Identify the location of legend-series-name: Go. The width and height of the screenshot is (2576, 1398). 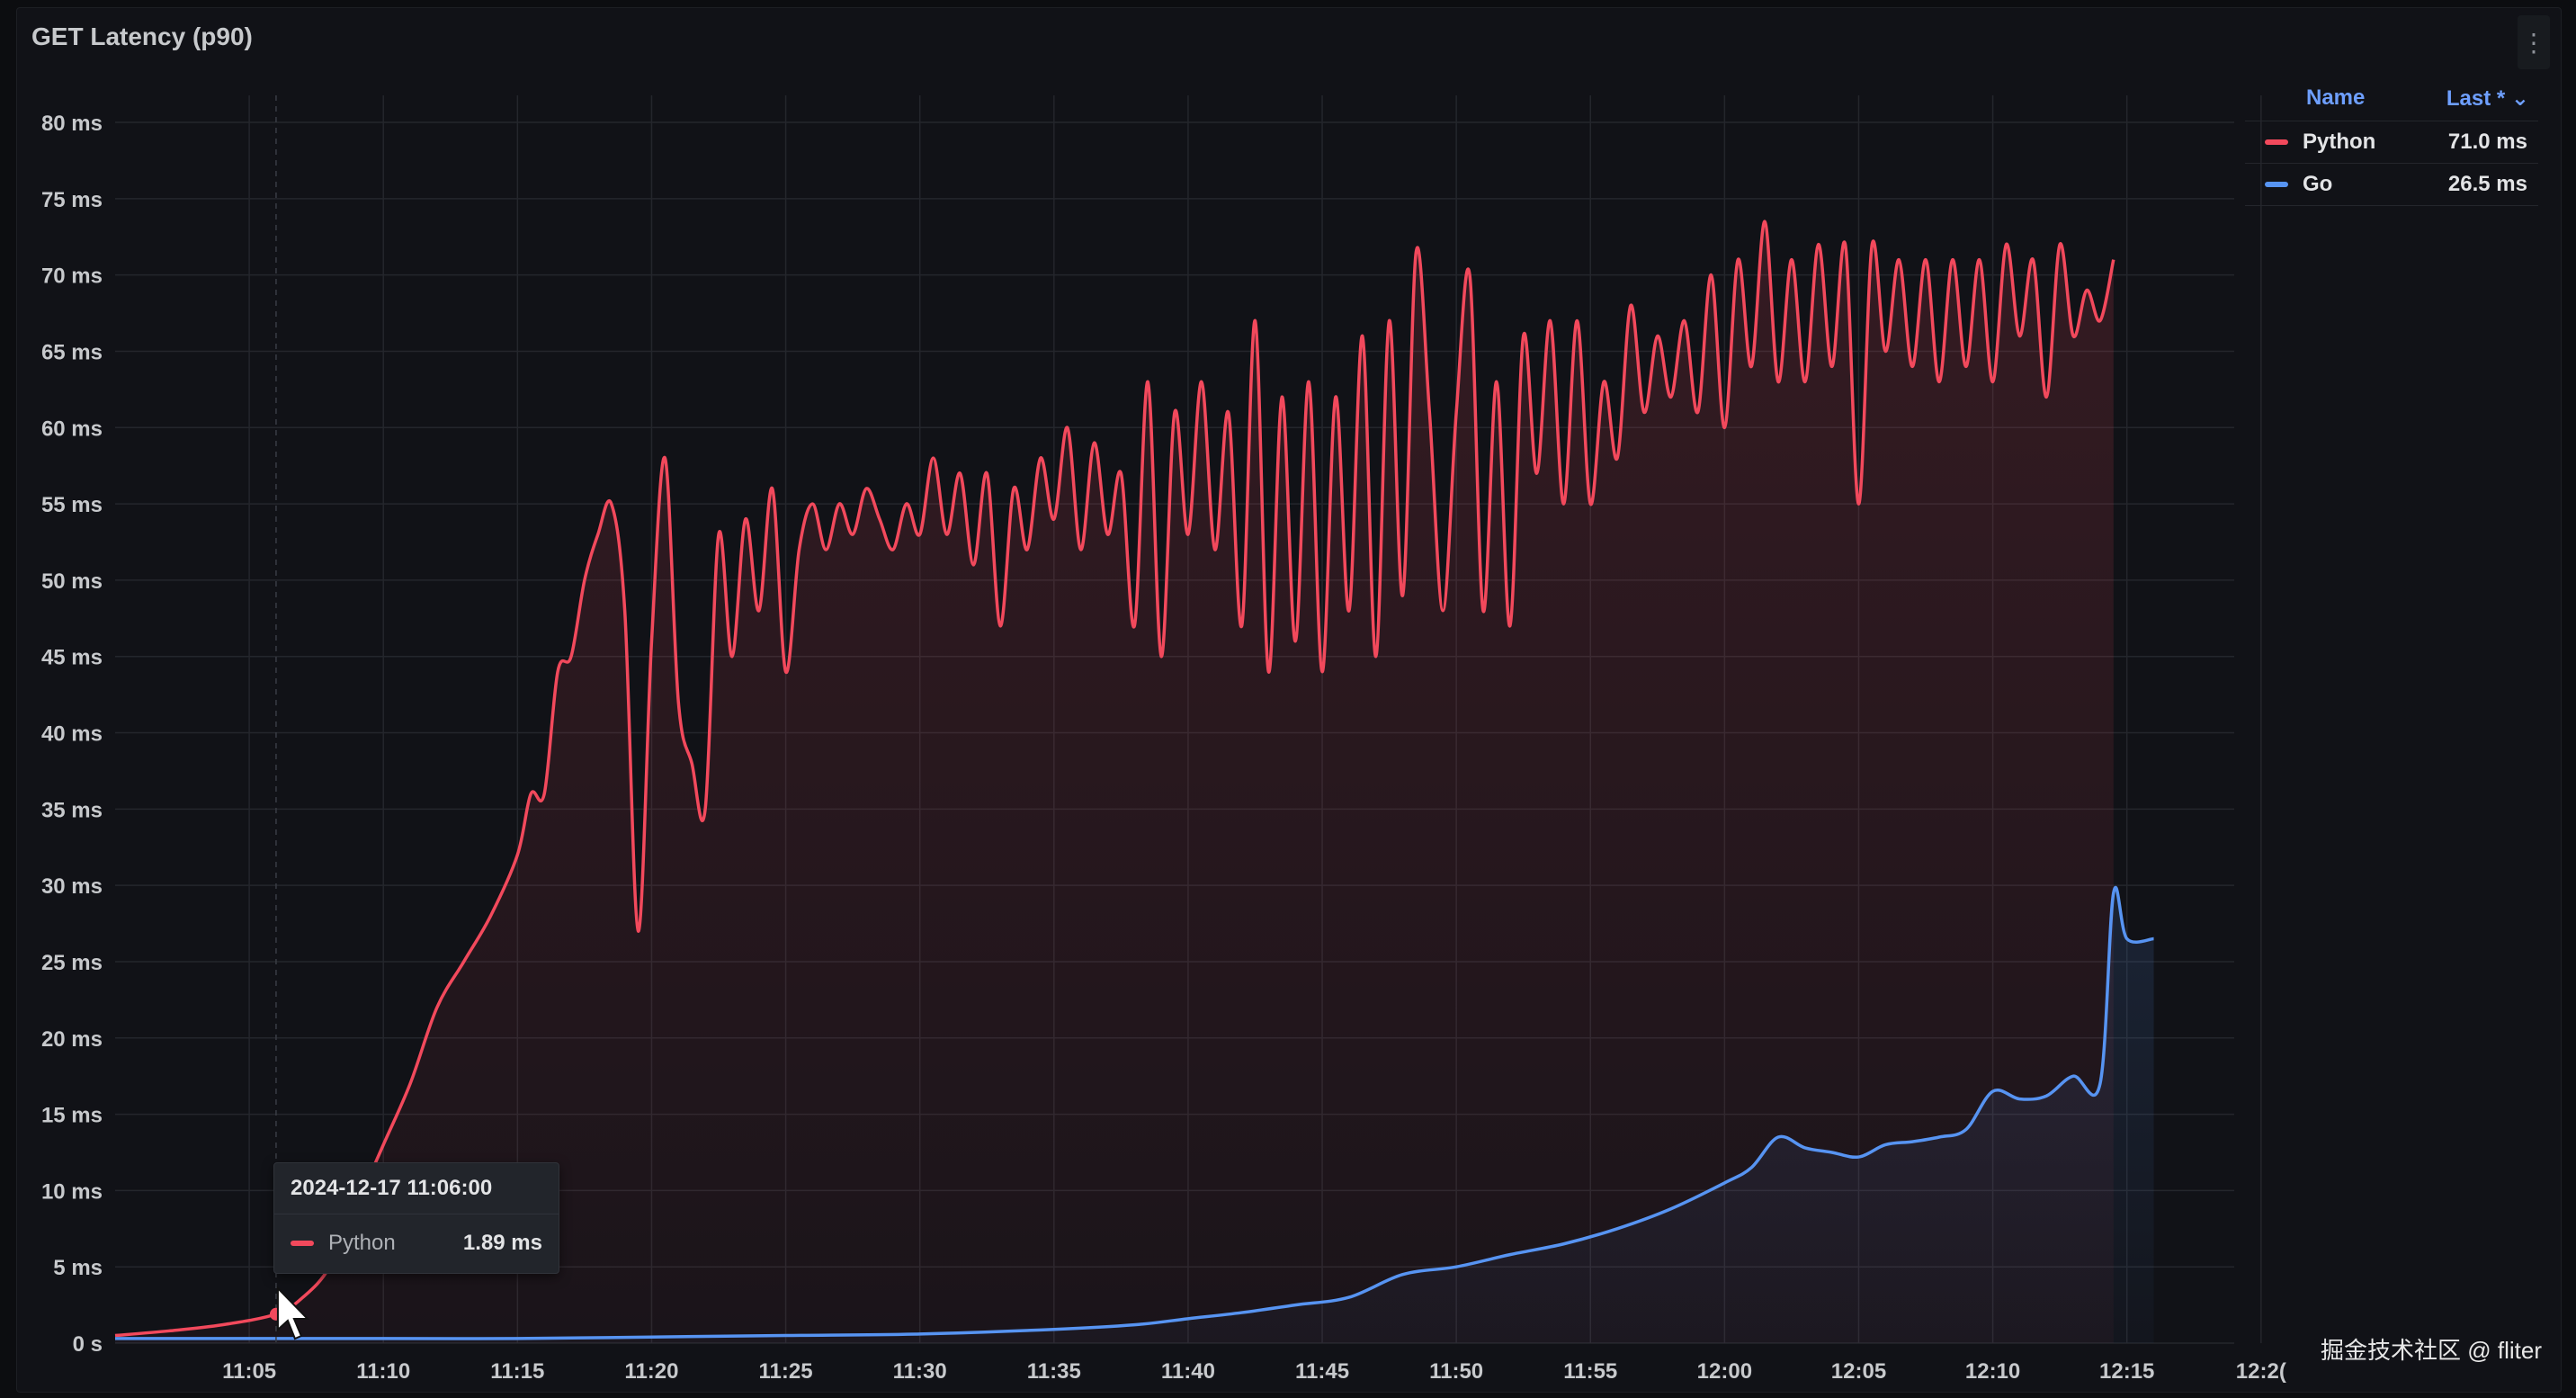
(2318, 184).